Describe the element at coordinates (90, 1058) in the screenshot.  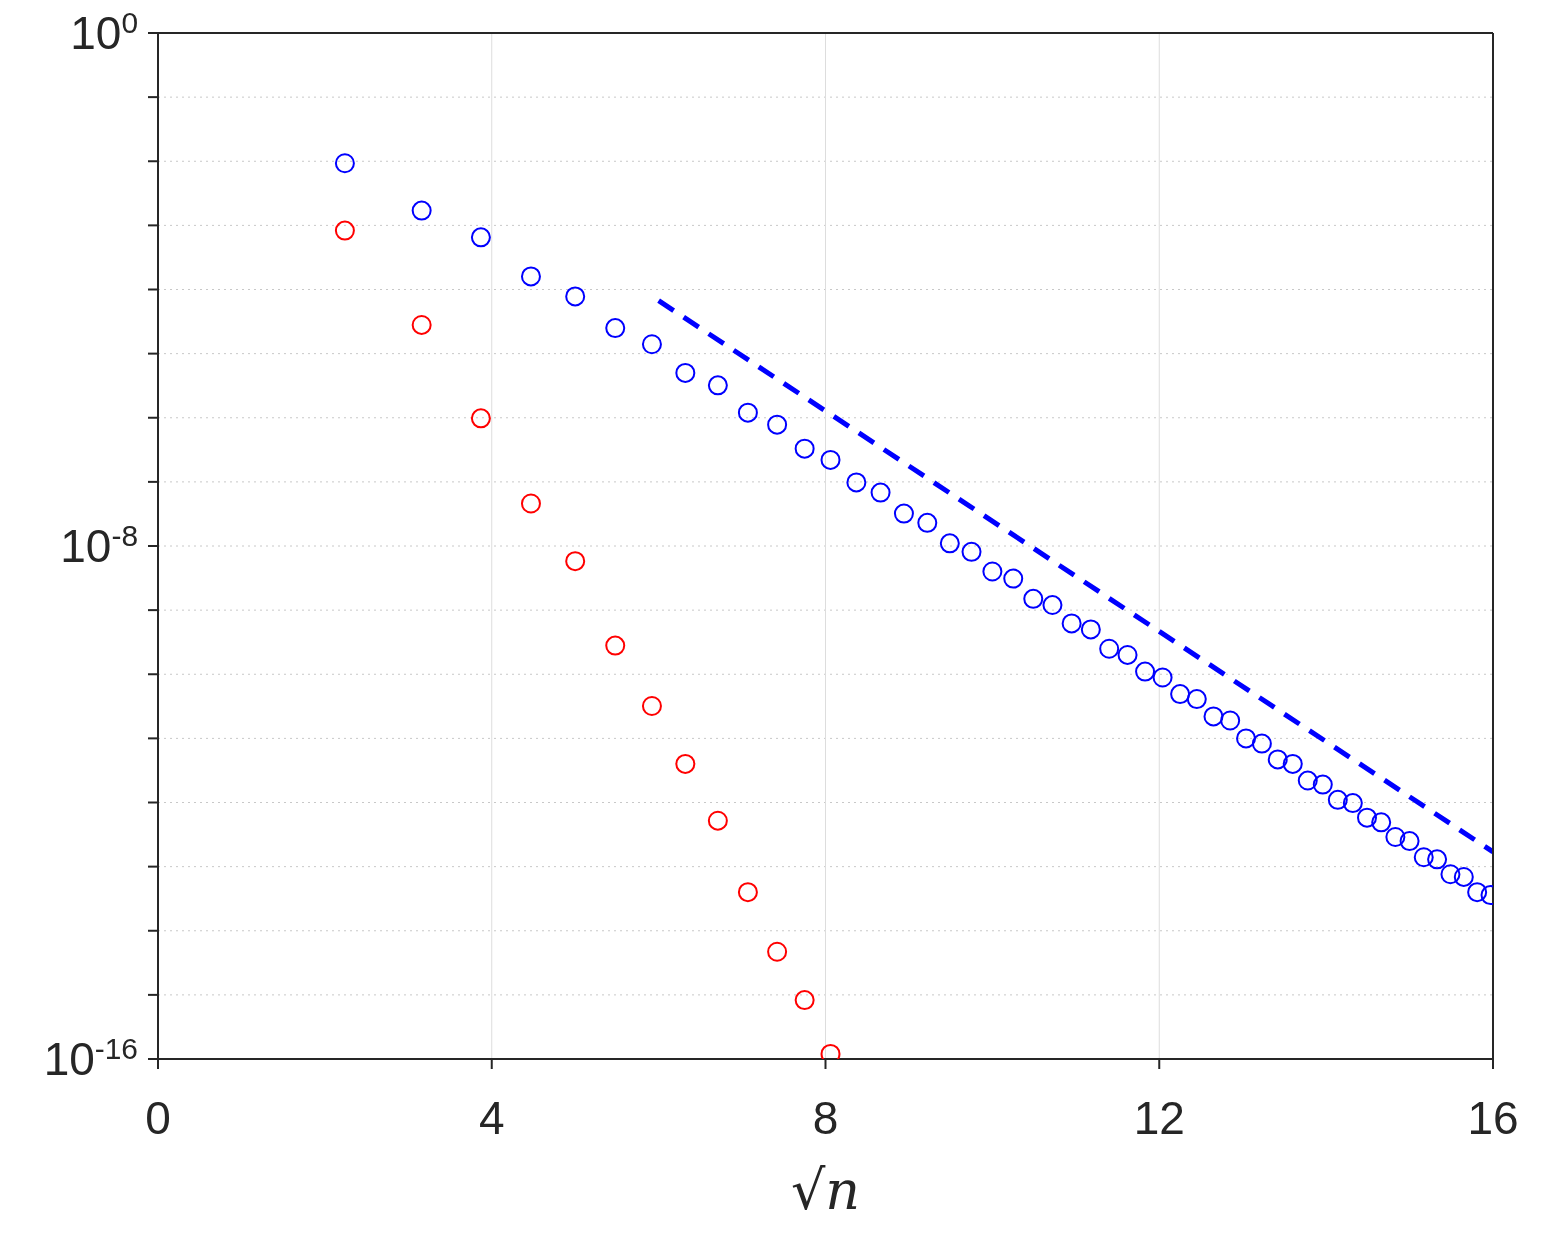
I see `y-tick-label: 10$^{-16}$` at that location.